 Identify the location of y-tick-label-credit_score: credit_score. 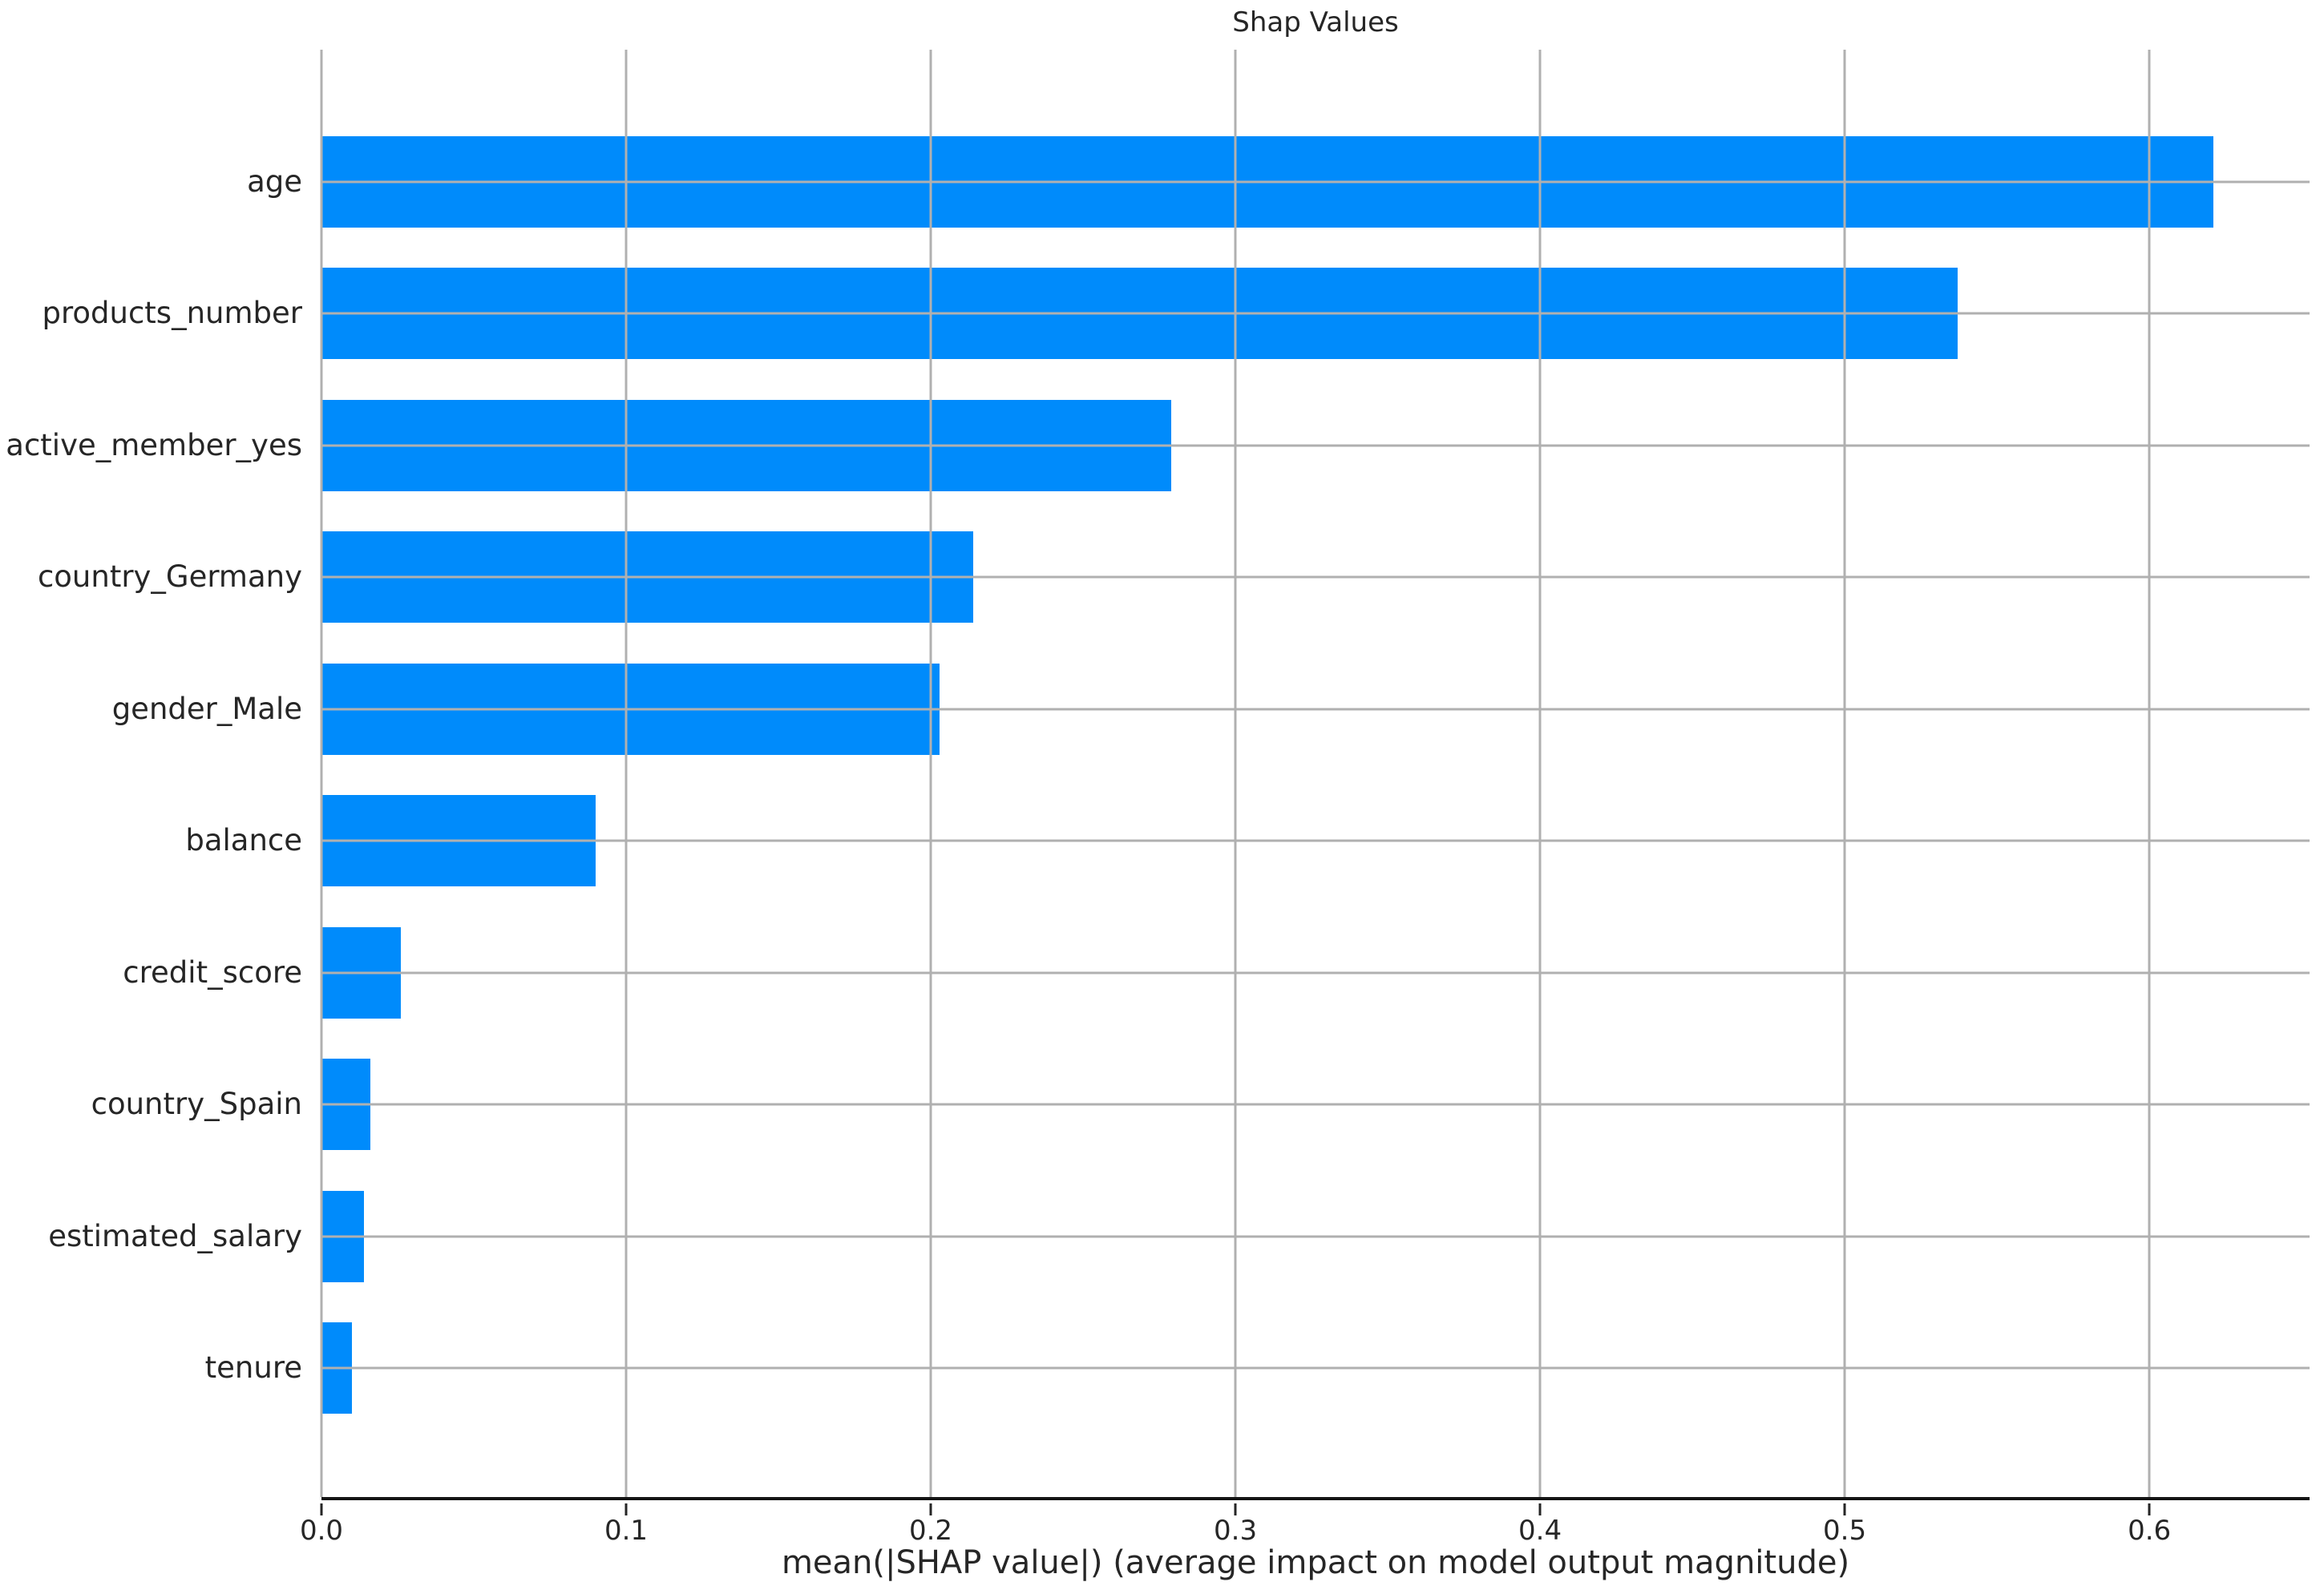
(212, 972).